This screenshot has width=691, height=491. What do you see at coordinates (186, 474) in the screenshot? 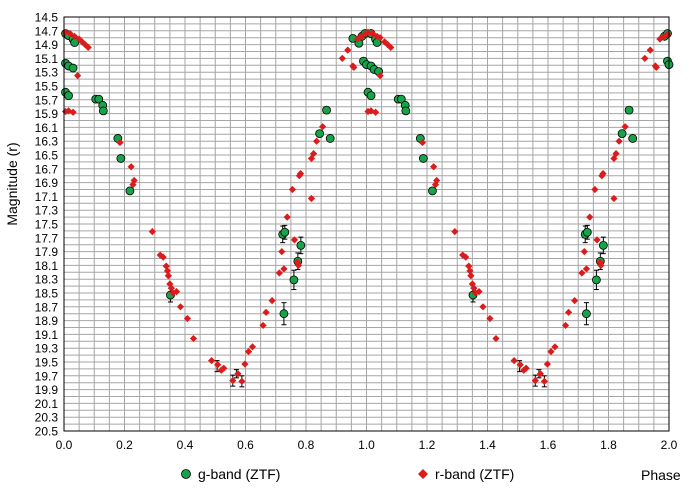
I see `legend-circle-marker` at bounding box center [186, 474].